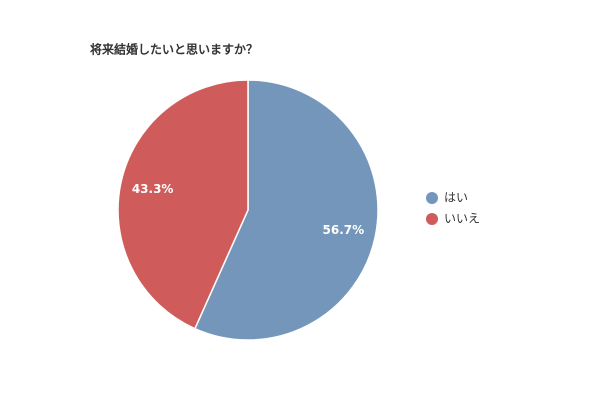  I want to click on legend-label: はい, so click(456, 198).